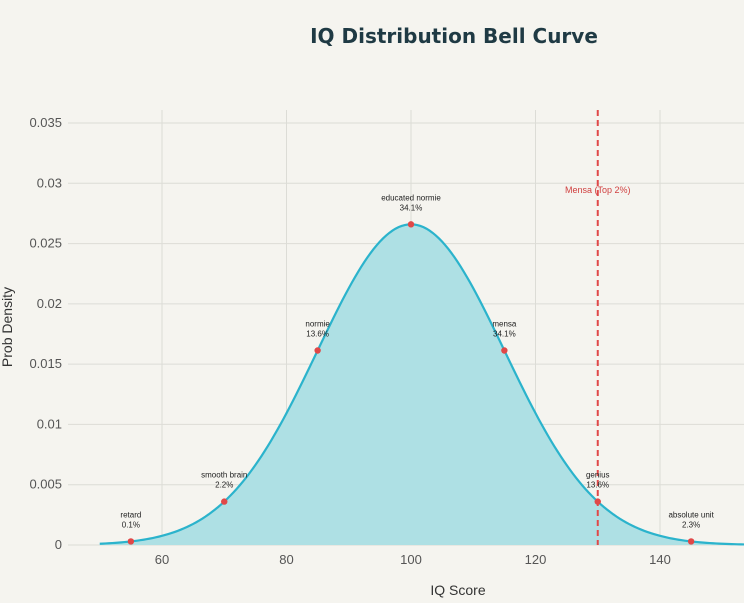 This screenshot has height=603, width=744. I want to click on x-tick-label: 60, so click(162, 559).